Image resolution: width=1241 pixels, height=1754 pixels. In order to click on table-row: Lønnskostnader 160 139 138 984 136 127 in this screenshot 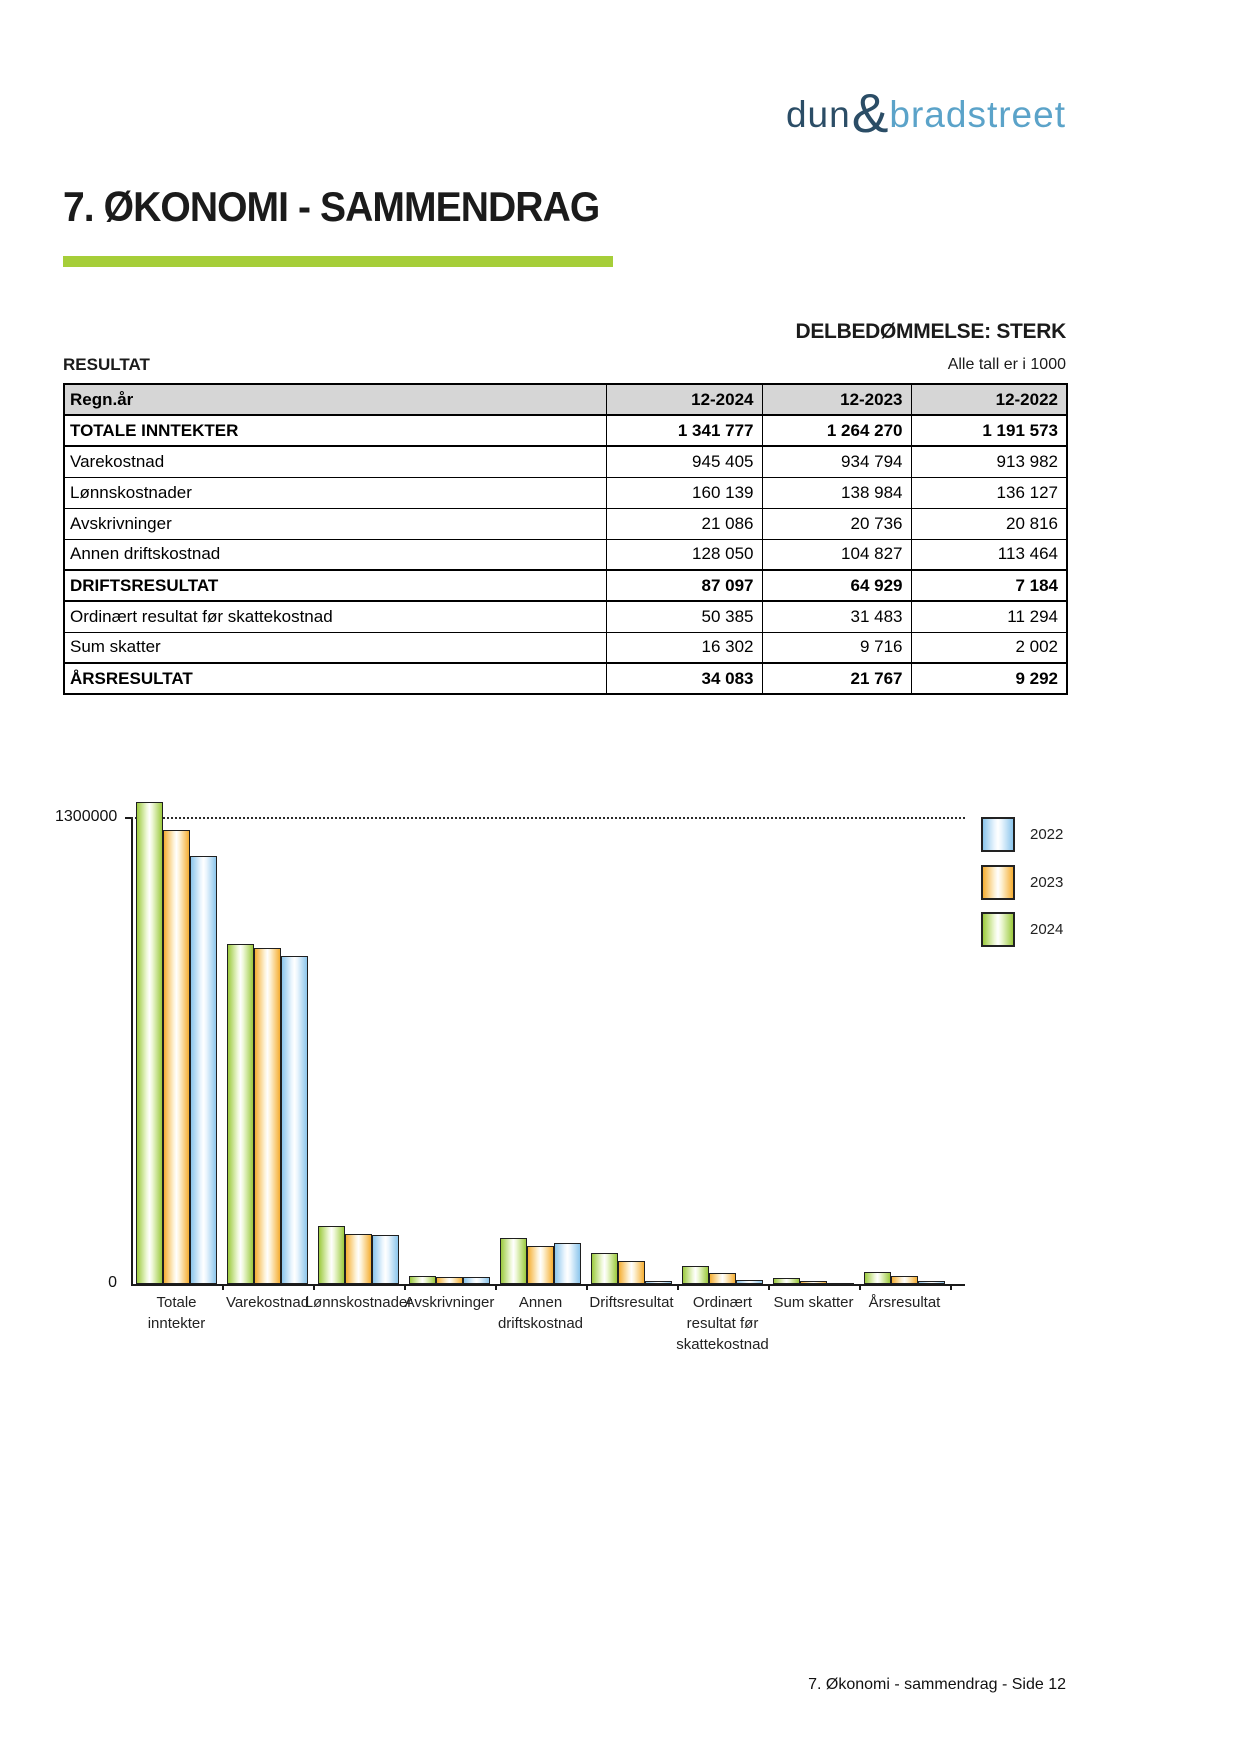, I will do `click(565, 492)`.